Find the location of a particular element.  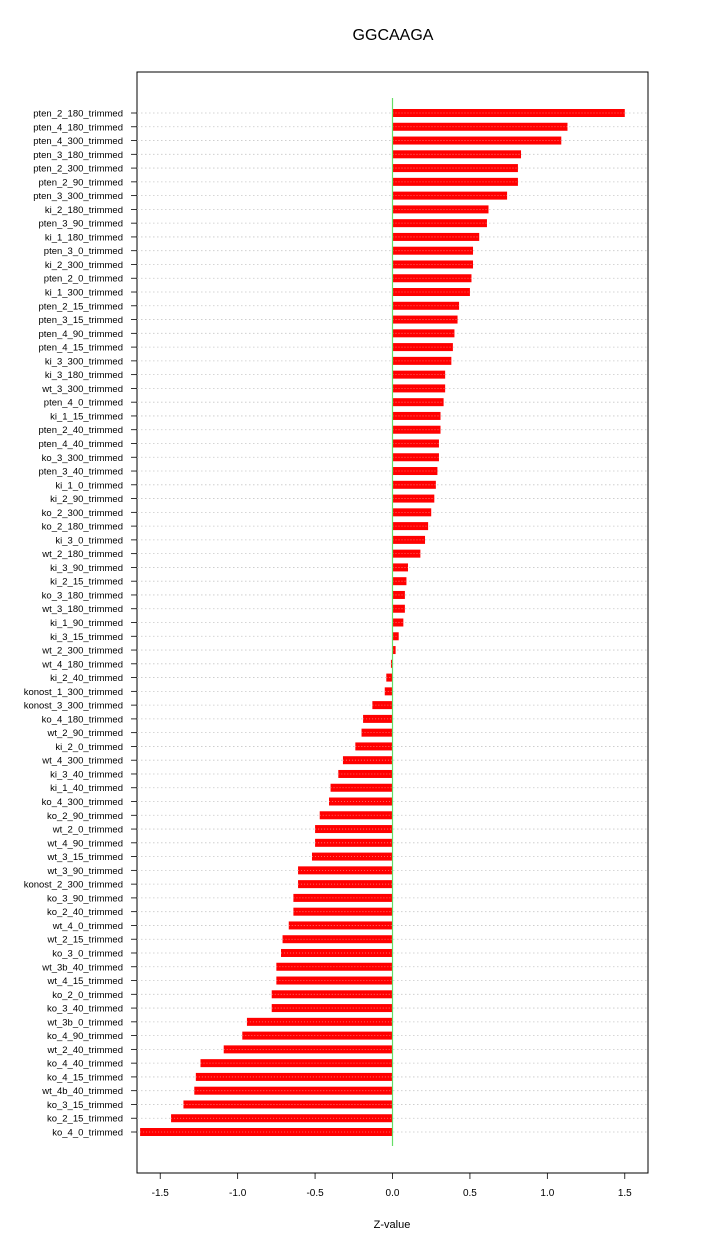

category-label: pten_4_300_trimmed is located at coordinates (78, 141).